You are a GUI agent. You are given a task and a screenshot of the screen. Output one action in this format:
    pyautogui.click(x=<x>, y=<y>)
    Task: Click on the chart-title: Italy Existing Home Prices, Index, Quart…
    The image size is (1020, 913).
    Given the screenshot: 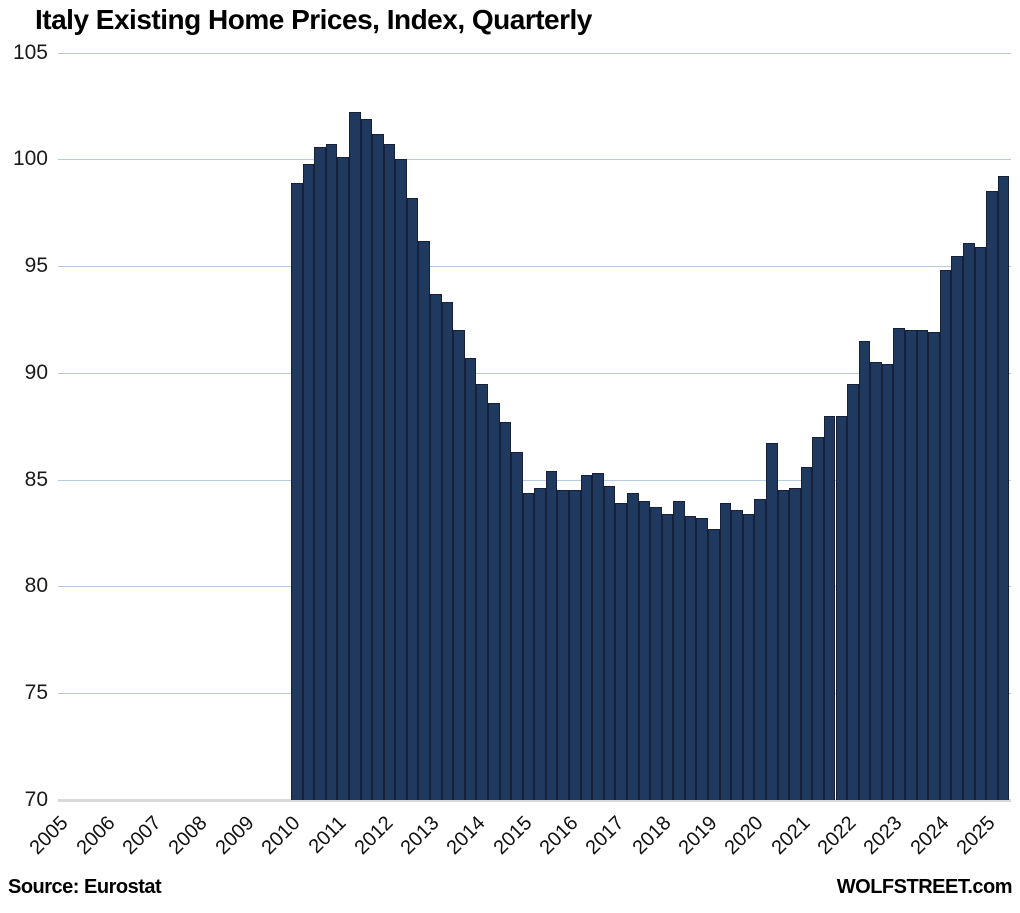 What is the action you would take?
    pyautogui.click(x=313, y=19)
    